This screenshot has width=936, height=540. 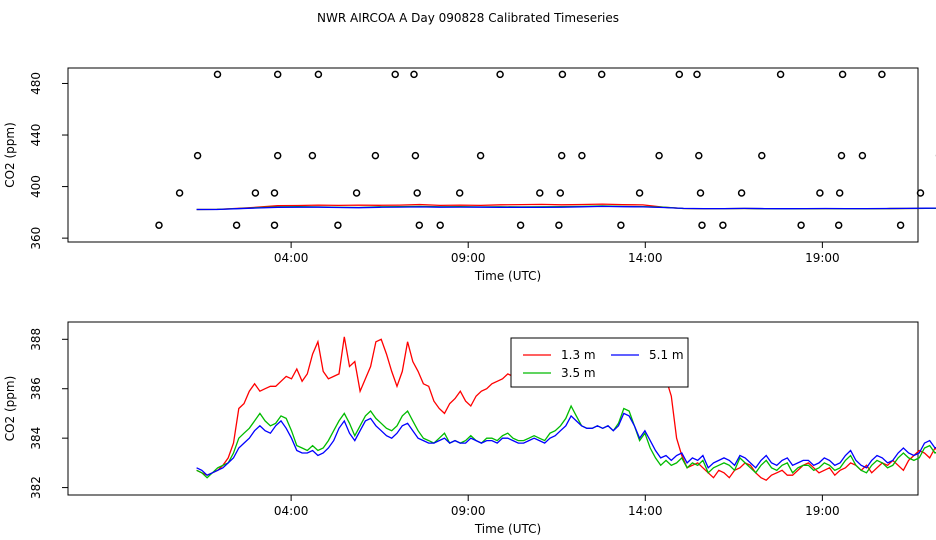 I want to click on y-tick-label: 388, so click(x=36, y=339).